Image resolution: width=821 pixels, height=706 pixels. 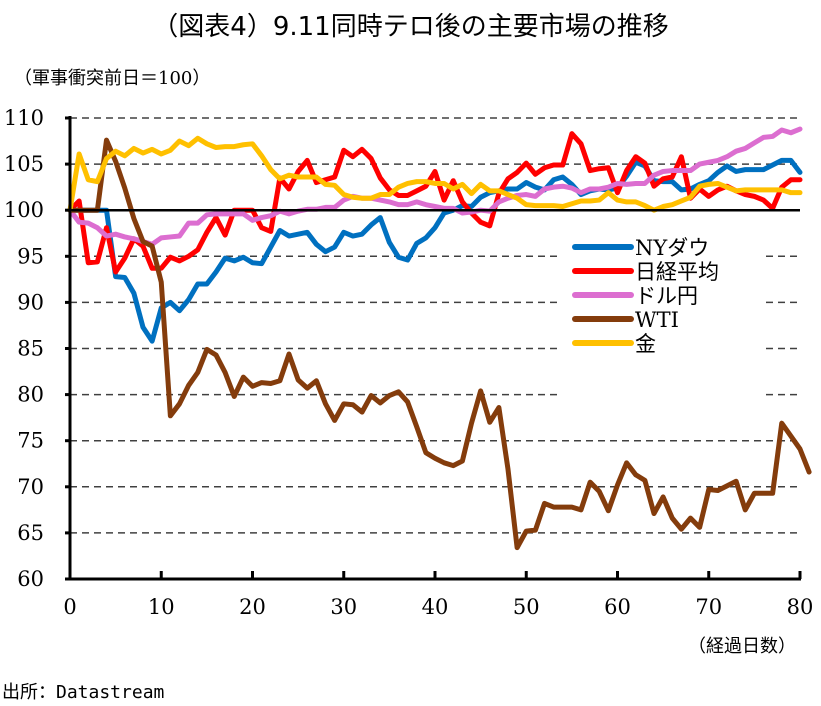 What do you see at coordinates (30, 349) in the screenshot?
I see `y-tick-label: 85` at bounding box center [30, 349].